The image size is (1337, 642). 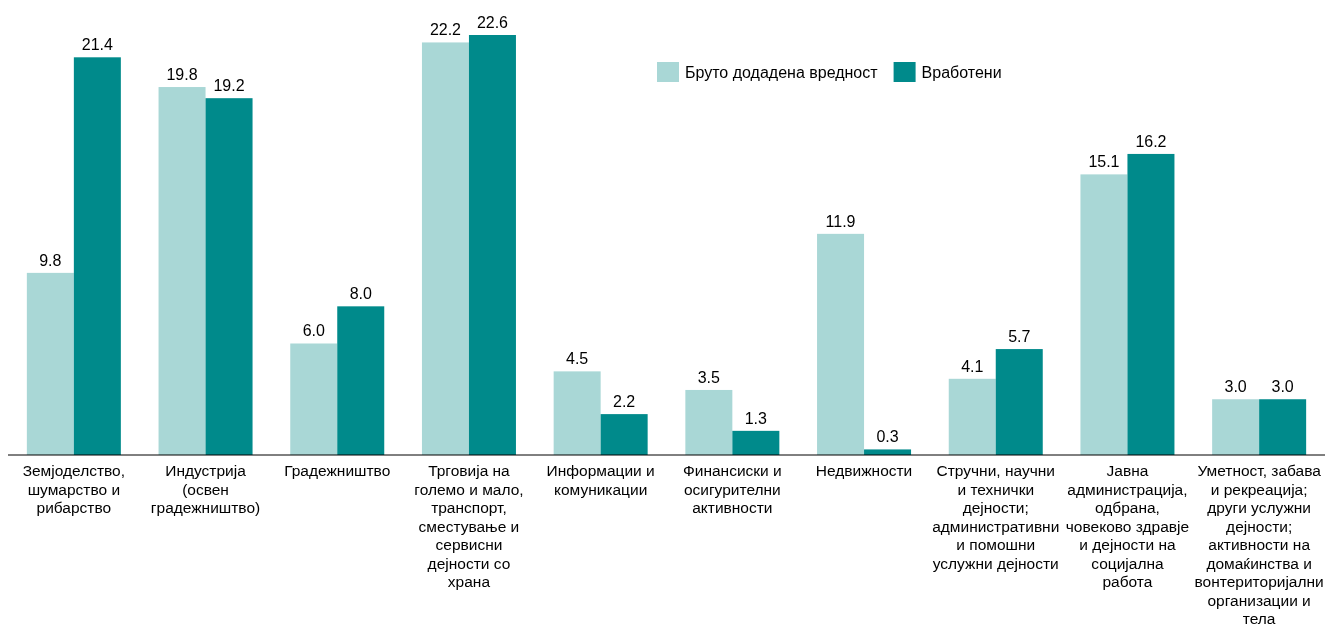 What do you see at coordinates (961, 72) in the screenshot?
I see `legend-label: Вработени` at bounding box center [961, 72].